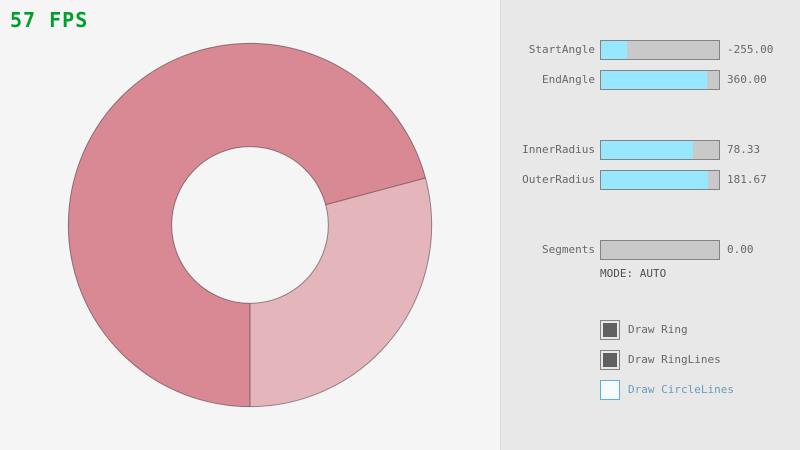  What do you see at coordinates (49, 20) in the screenshot?
I see `fps-counter: 57 FPS` at bounding box center [49, 20].